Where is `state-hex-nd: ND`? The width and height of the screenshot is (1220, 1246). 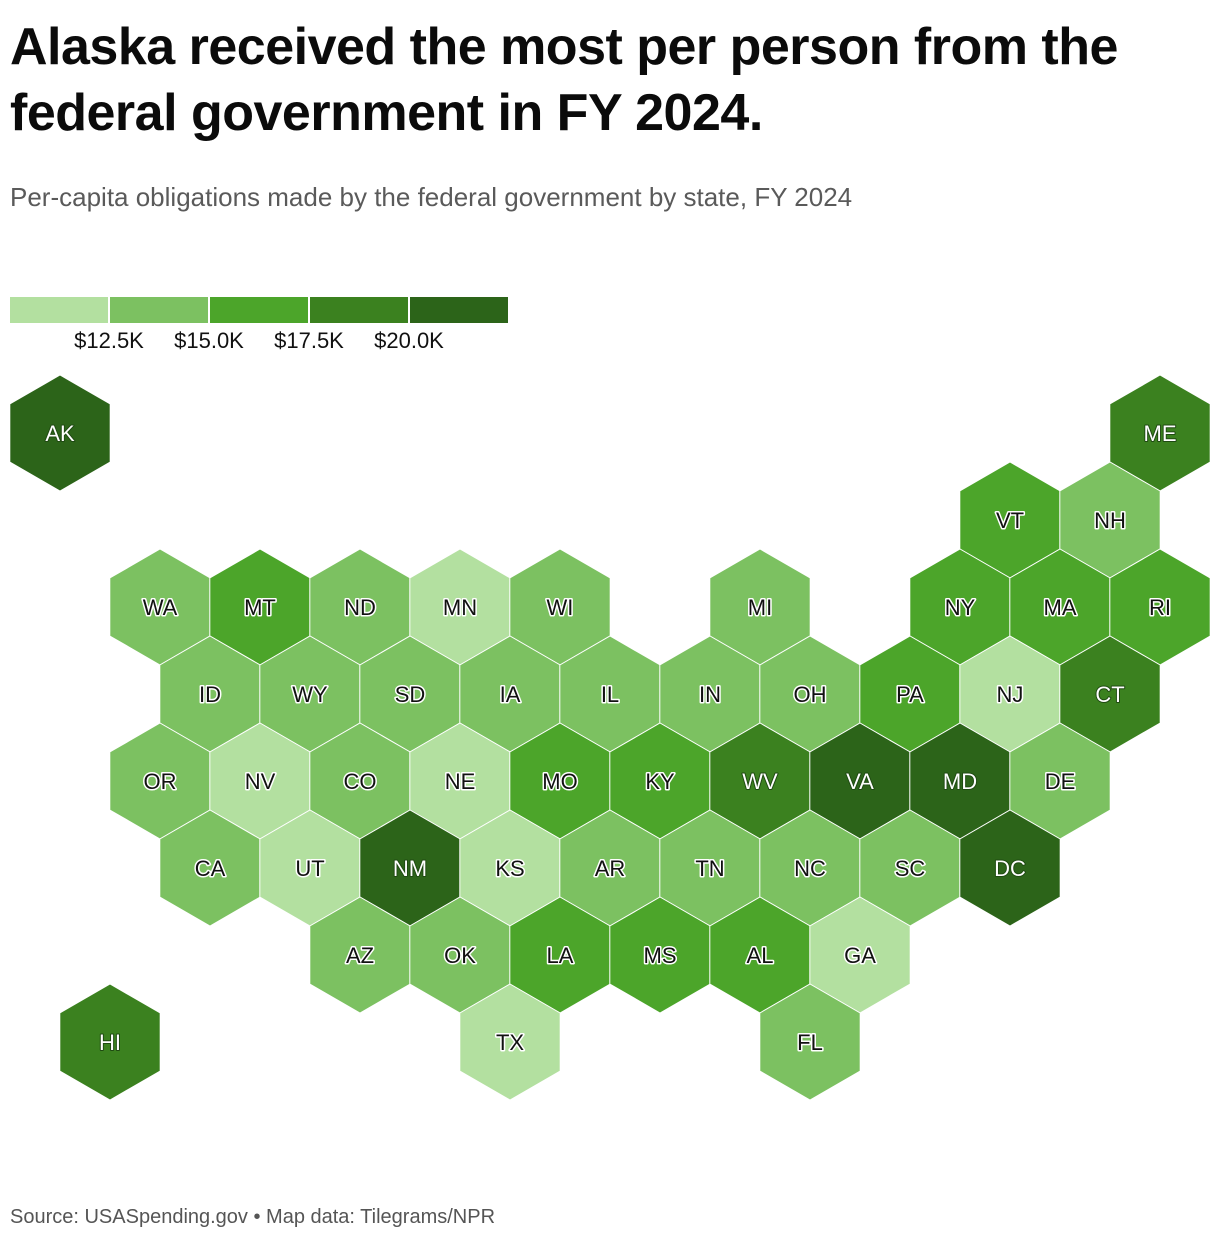
state-hex-nd: ND is located at coordinates (360, 607).